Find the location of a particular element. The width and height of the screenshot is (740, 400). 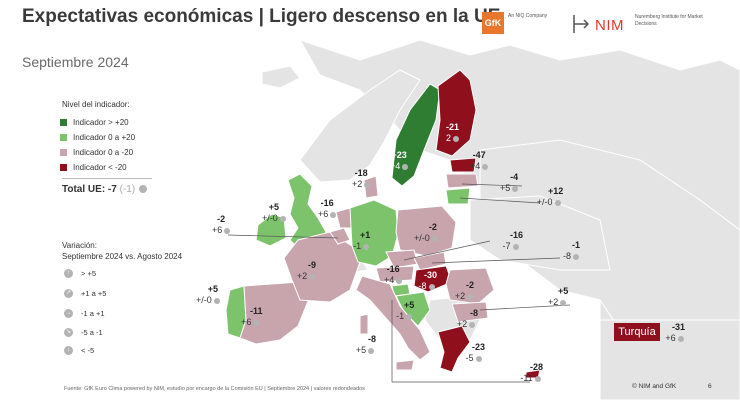

gfk-logo-subtitle: An NIQ Company is located at coordinates (528, 16).